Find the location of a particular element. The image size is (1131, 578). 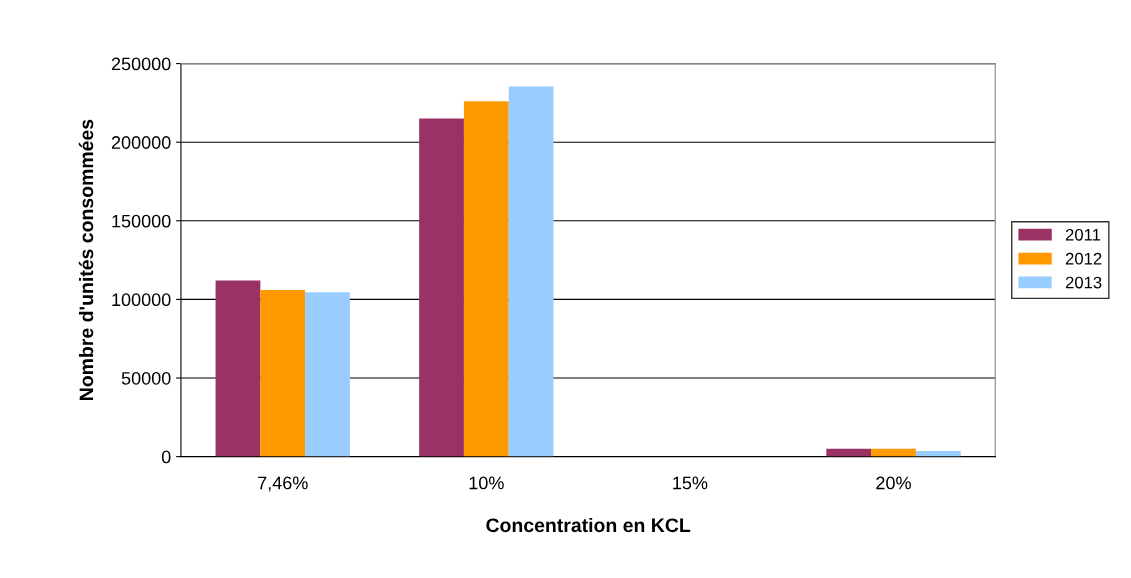

y-tick-label: 50000 is located at coordinates (146, 378).